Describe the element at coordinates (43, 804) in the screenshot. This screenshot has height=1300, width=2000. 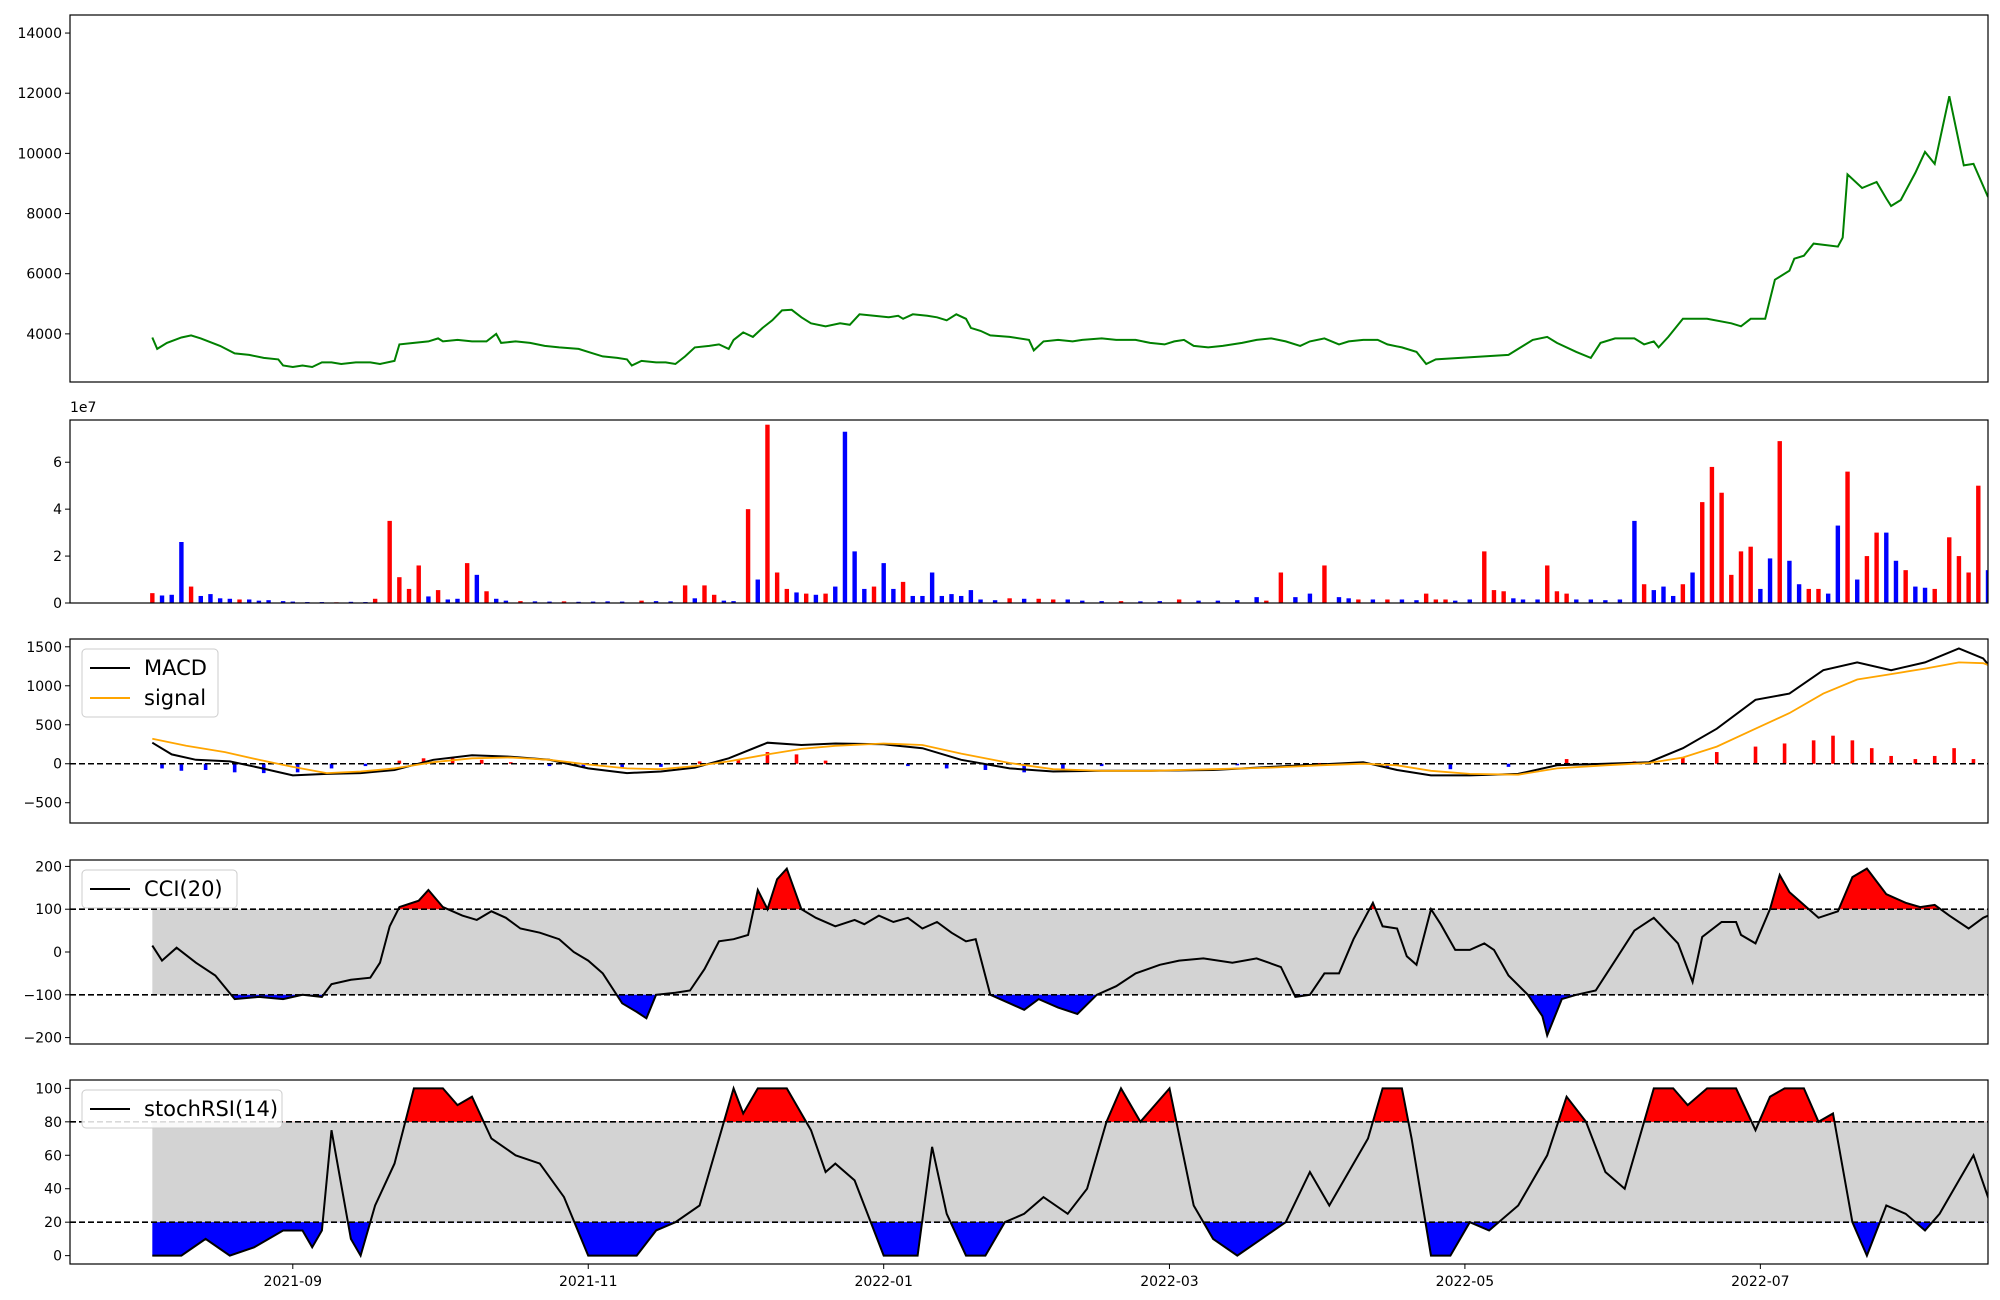
I see `macd-ytick-label: −500` at that location.